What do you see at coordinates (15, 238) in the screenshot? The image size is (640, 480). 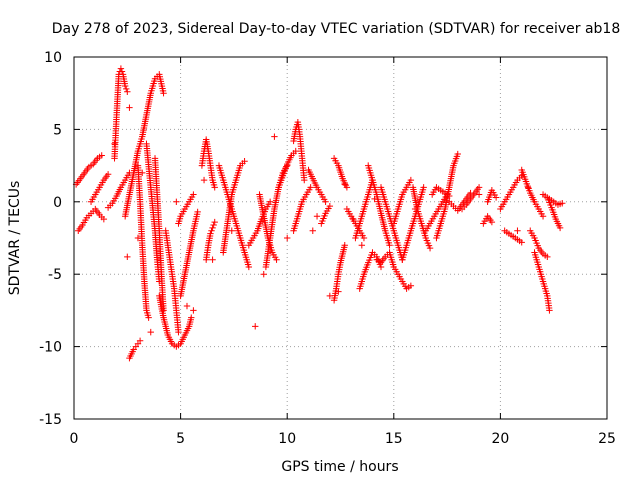 I see `y-axis-label: SDTVAR / TECUs` at bounding box center [15, 238].